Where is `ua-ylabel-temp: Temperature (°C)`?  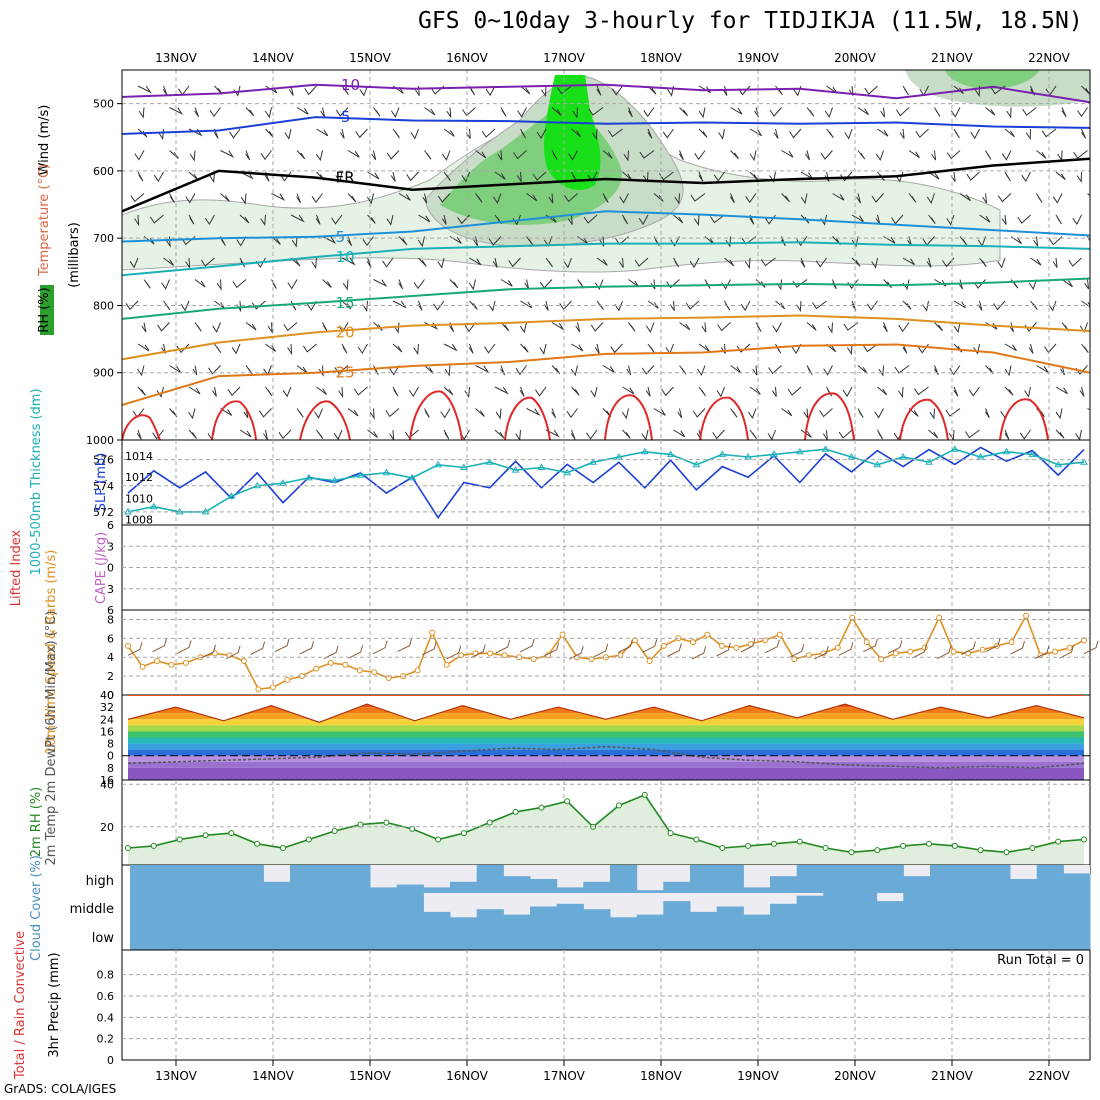 ua-ylabel-temp: Temperature (°C) is located at coordinates (44, 220).